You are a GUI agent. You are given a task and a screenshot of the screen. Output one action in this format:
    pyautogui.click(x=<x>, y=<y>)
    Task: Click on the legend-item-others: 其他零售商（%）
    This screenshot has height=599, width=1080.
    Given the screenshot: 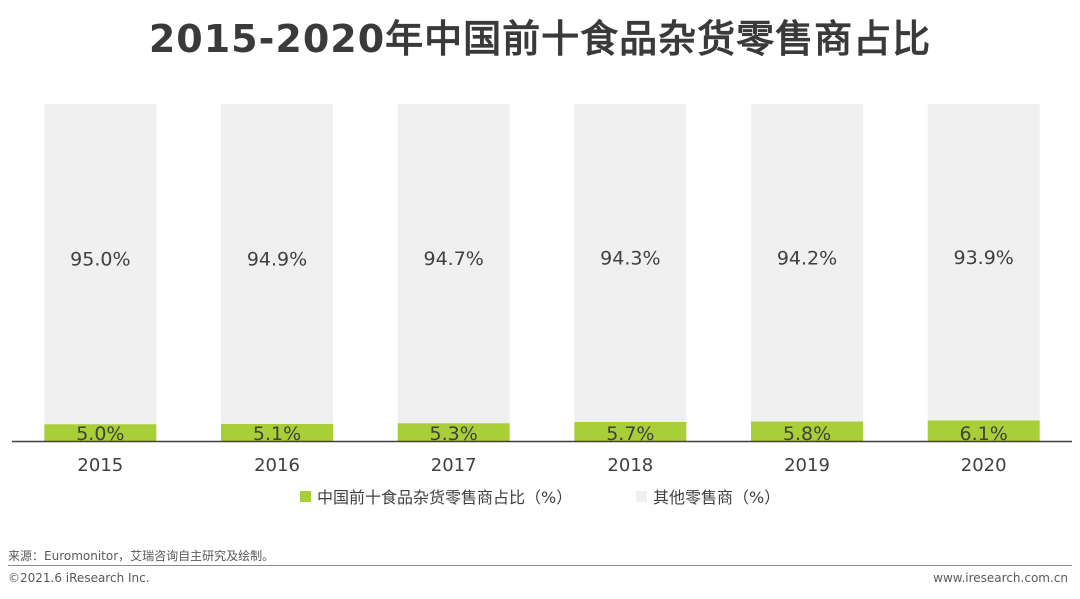 What is the action you would take?
    pyautogui.click(x=708, y=496)
    